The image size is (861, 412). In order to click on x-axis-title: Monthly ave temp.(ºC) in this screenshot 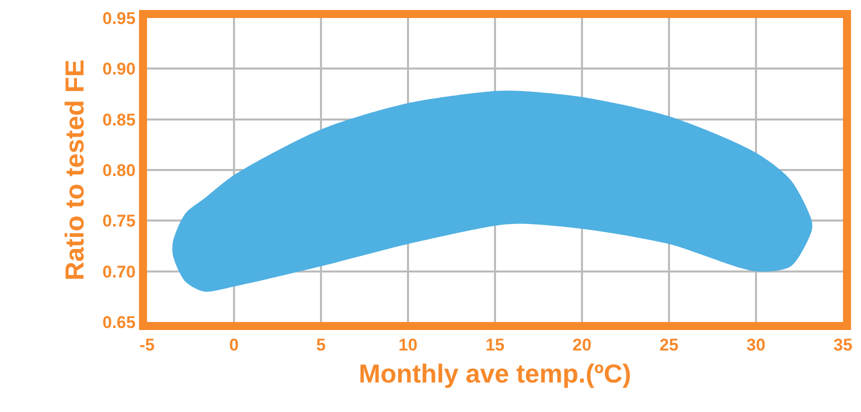, I will do `click(495, 373)`.